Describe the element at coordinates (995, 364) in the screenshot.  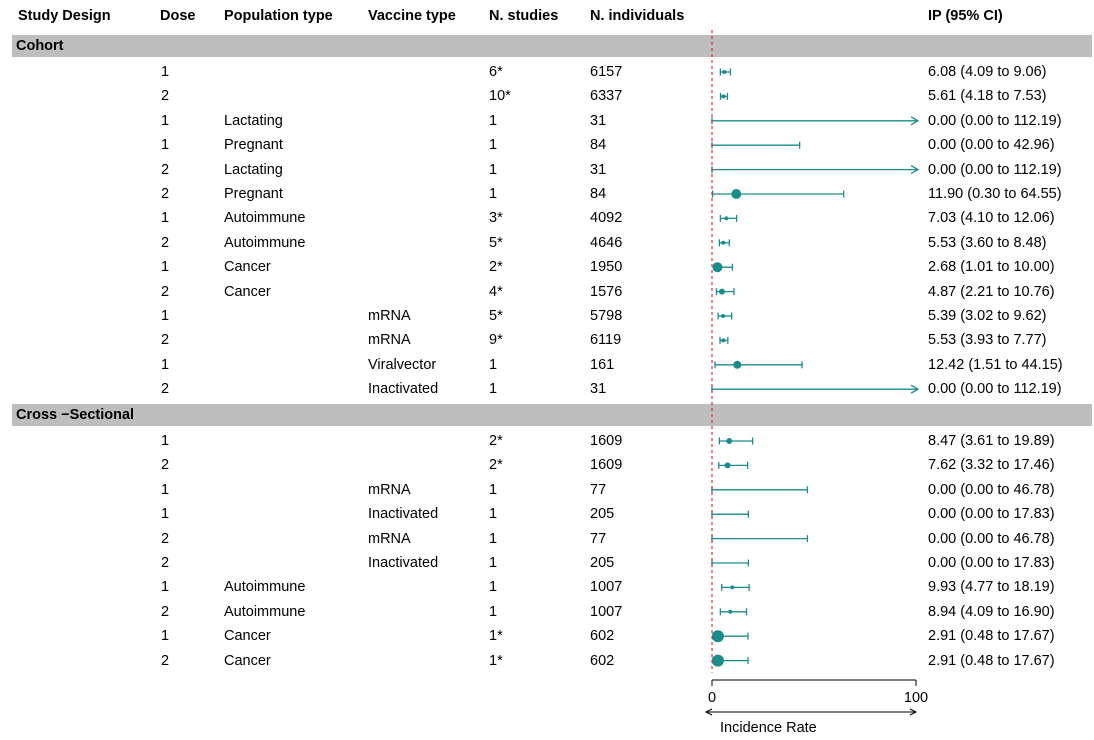
I see `ip-ci-cell: 12.42 (1.51 to 44.15)` at that location.